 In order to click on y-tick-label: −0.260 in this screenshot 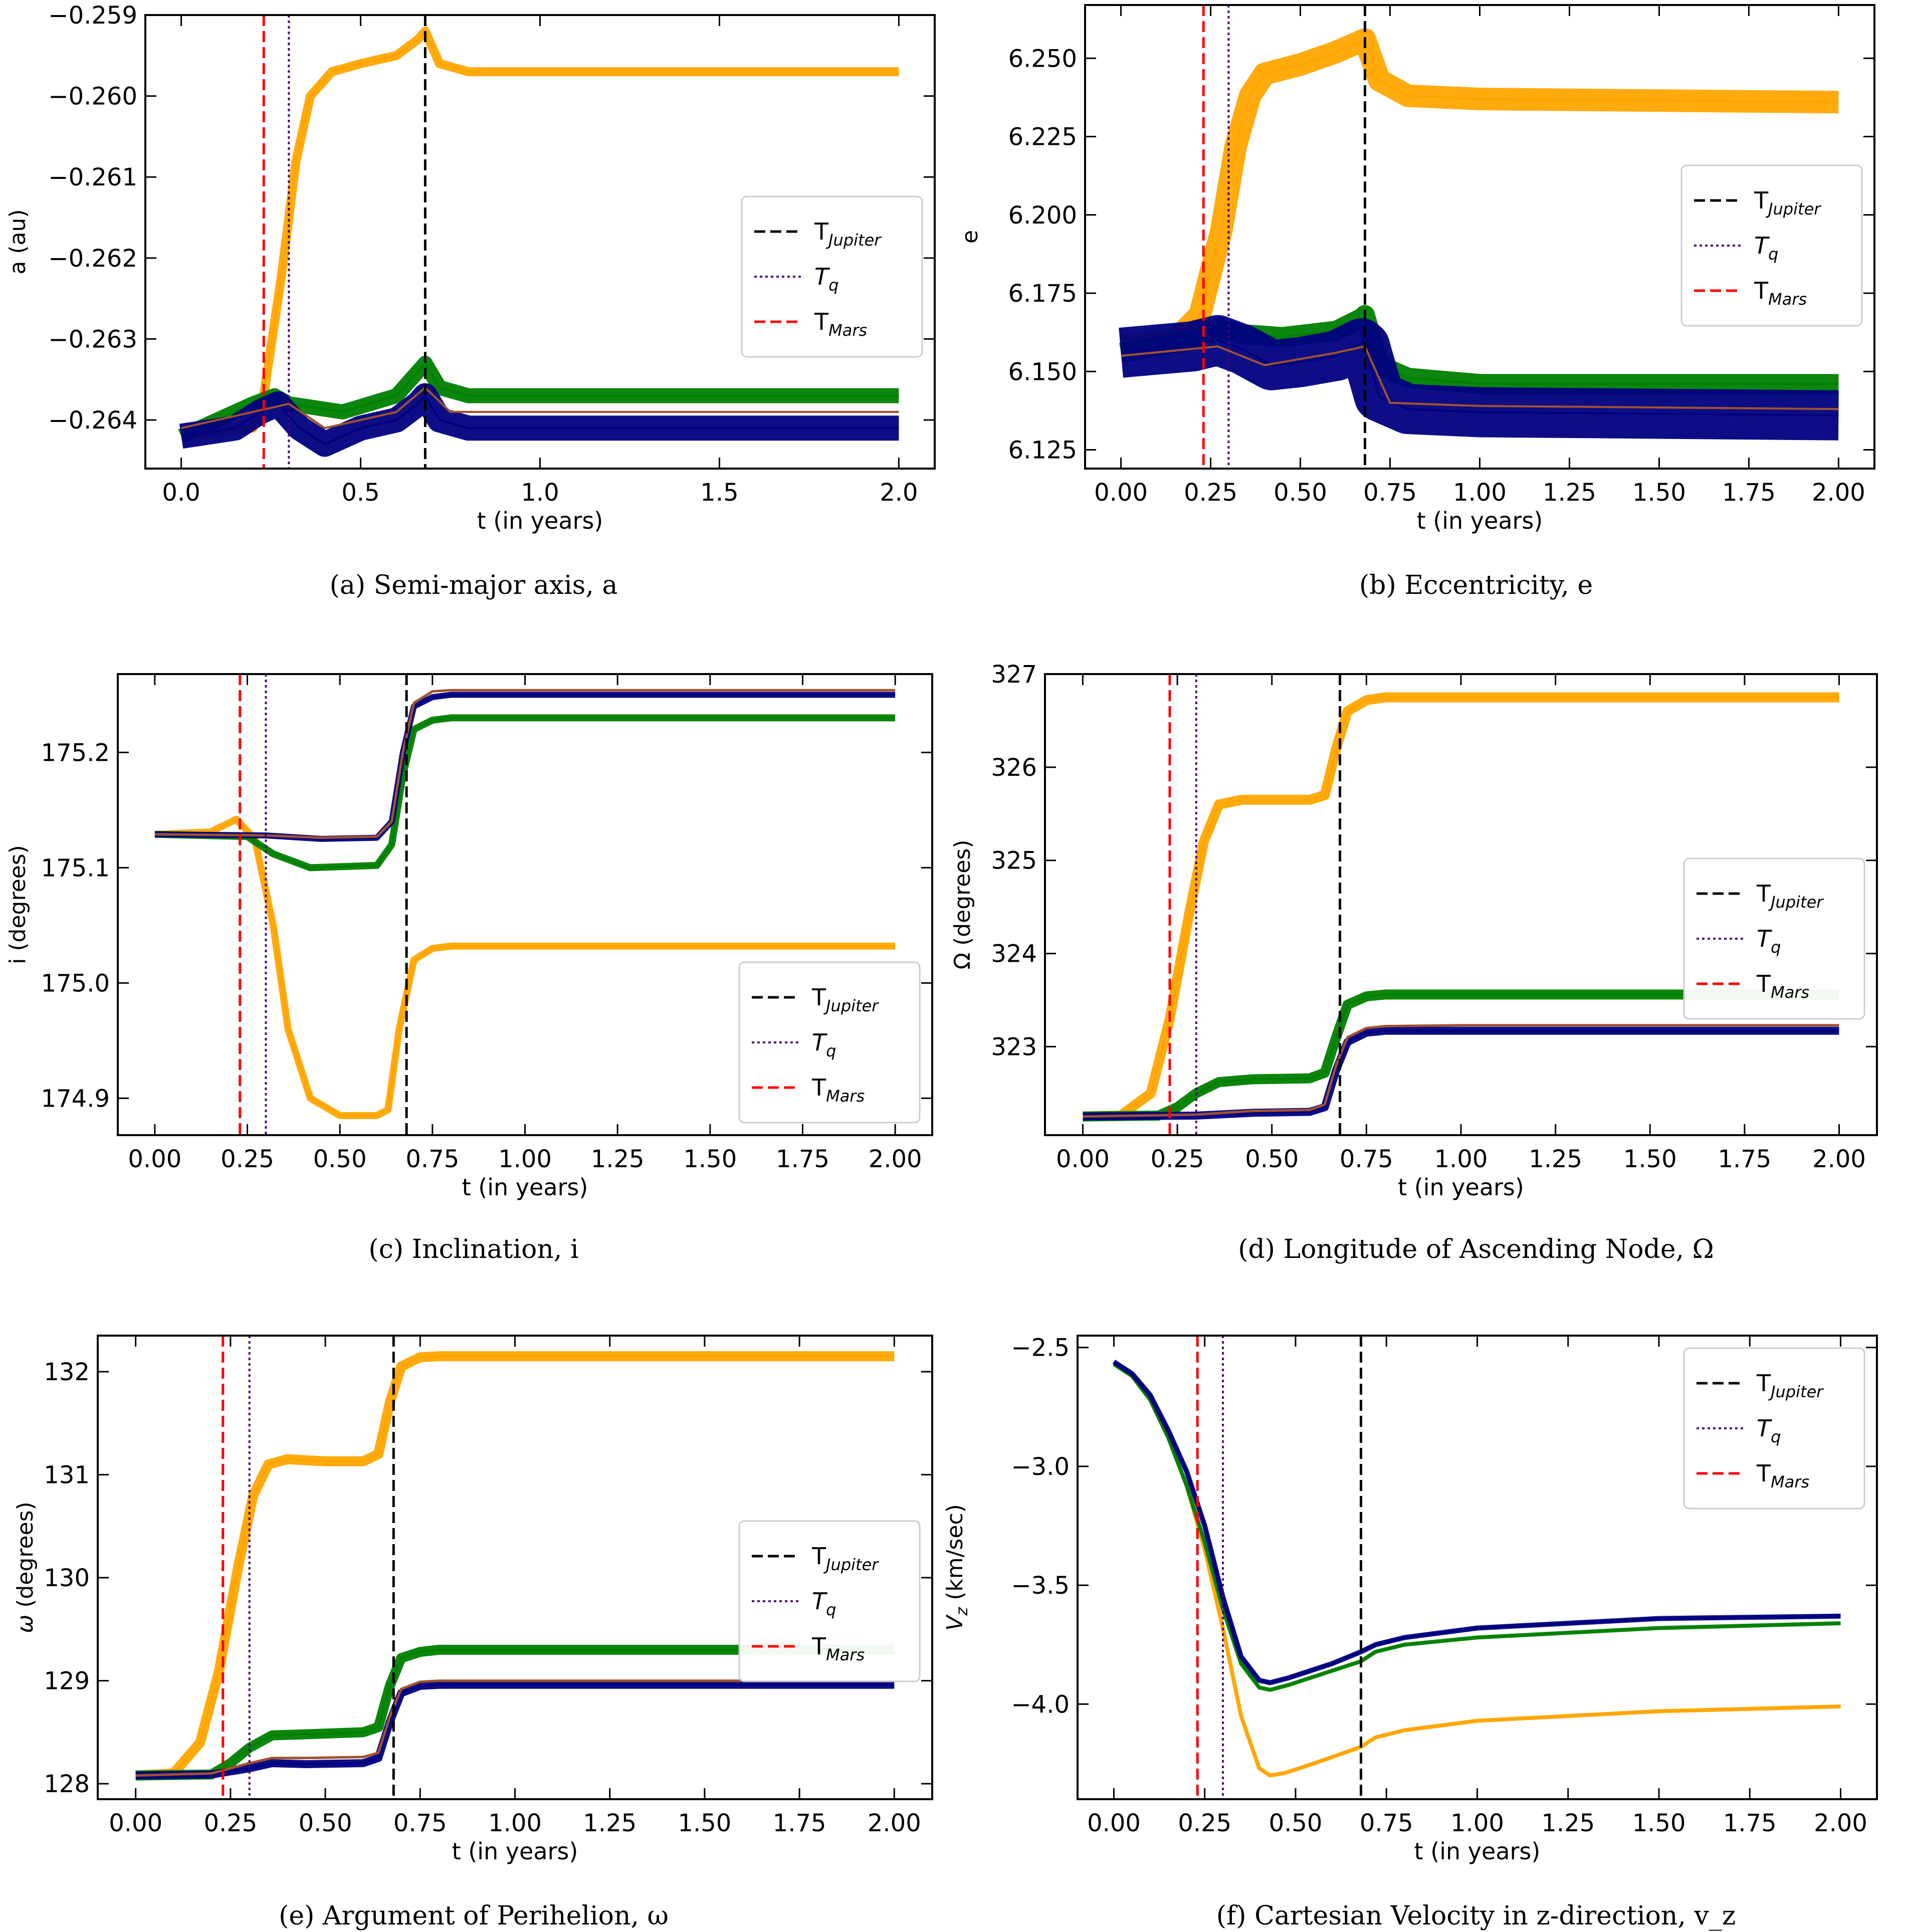, I will do `click(92, 97)`.